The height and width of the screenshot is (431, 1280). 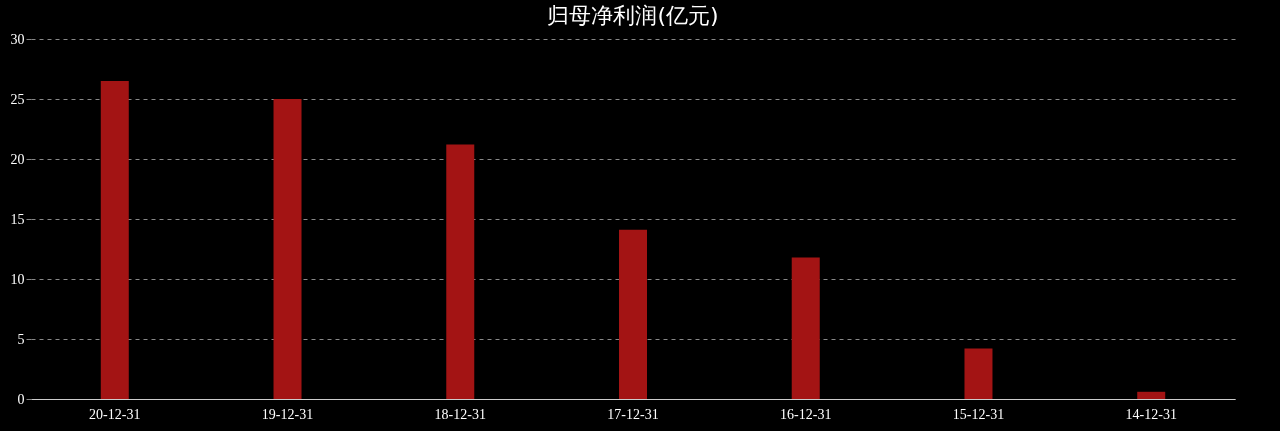 I want to click on y-tick-label: 5, so click(x=21, y=339).